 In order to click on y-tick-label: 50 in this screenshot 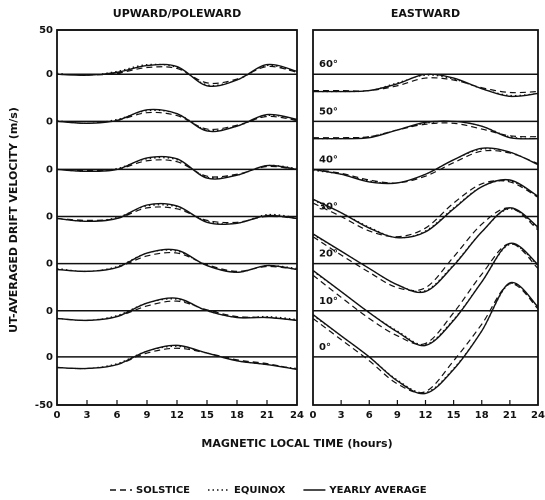, I will do `click(46, 30)`.